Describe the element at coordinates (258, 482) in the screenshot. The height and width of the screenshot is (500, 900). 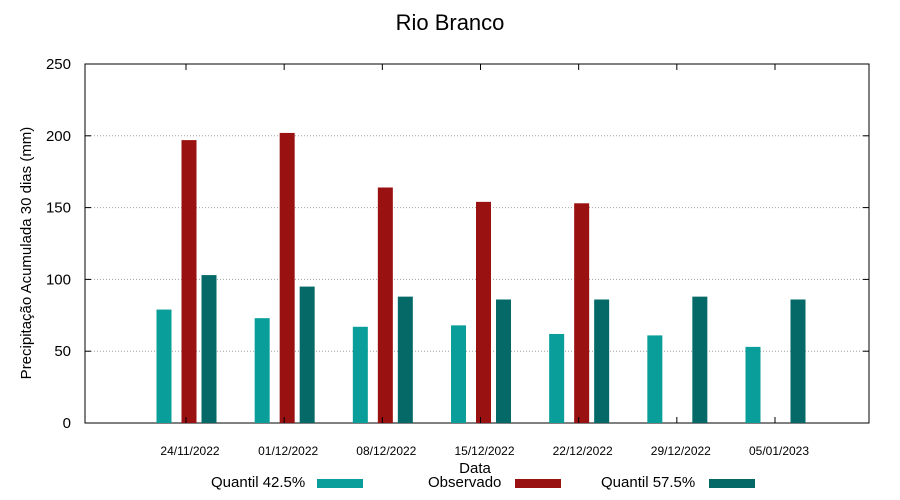
I see `legend-label: Quantil 42.5%` at that location.